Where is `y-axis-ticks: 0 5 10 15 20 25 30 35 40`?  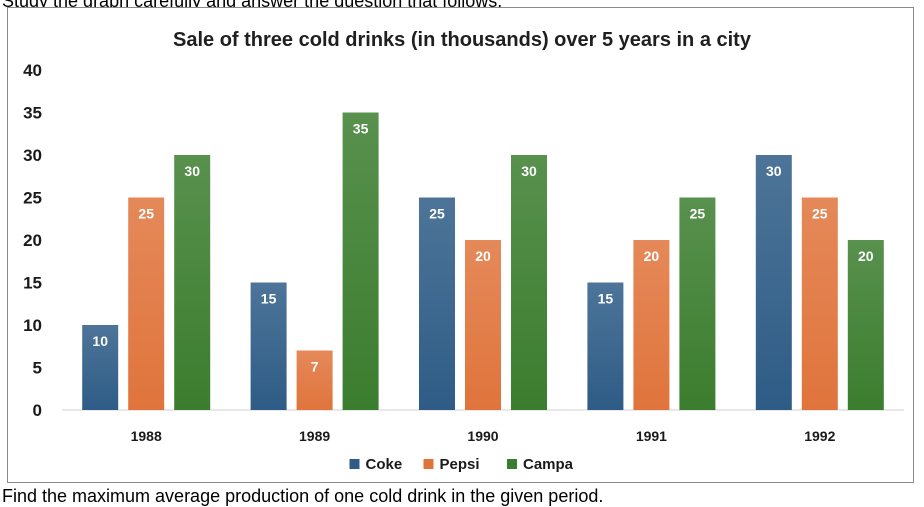
y-axis-ticks: 0 5 10 15 20 25 30 35 40 is located at coordinates (32, 240).